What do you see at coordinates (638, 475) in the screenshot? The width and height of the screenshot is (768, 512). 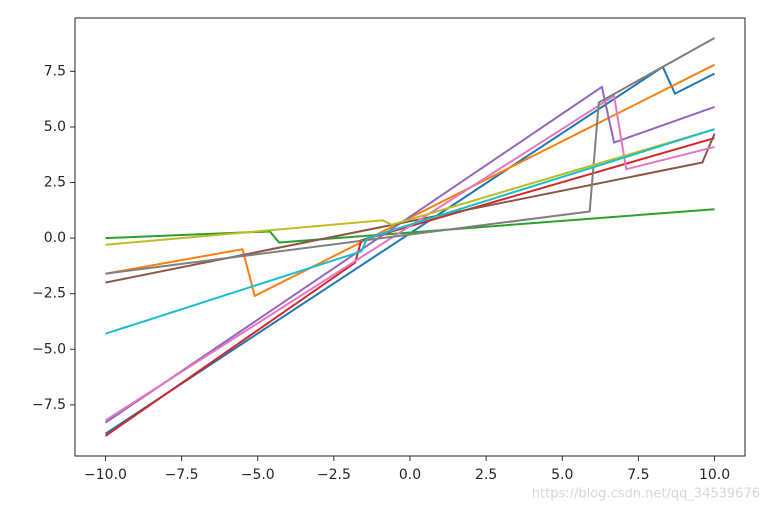 I see `x-tick-label: 7.5` at bounding box center [638, 475].